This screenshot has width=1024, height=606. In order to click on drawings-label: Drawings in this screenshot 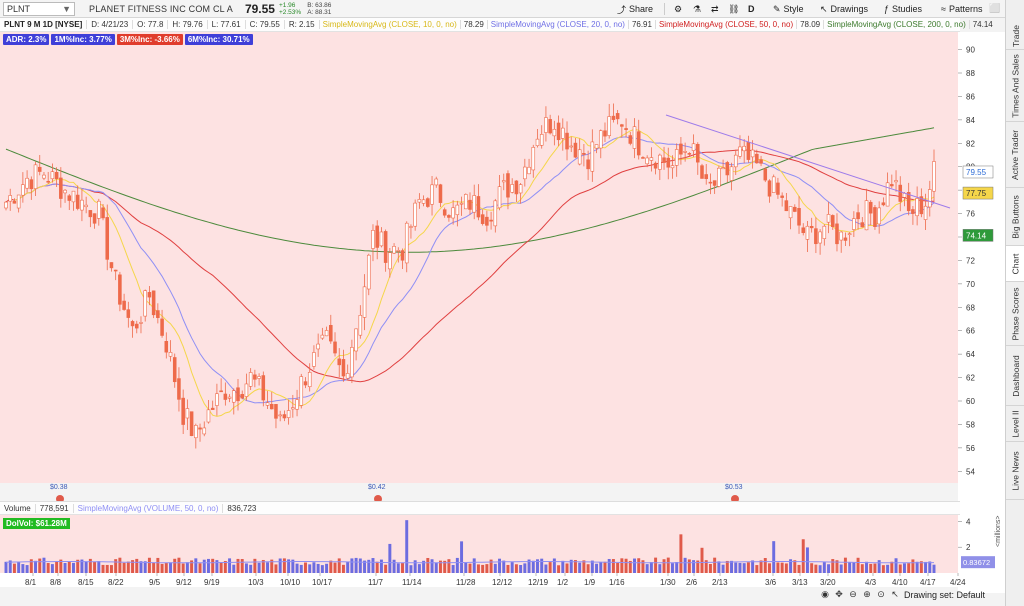, I will do `click(849, 9)`.